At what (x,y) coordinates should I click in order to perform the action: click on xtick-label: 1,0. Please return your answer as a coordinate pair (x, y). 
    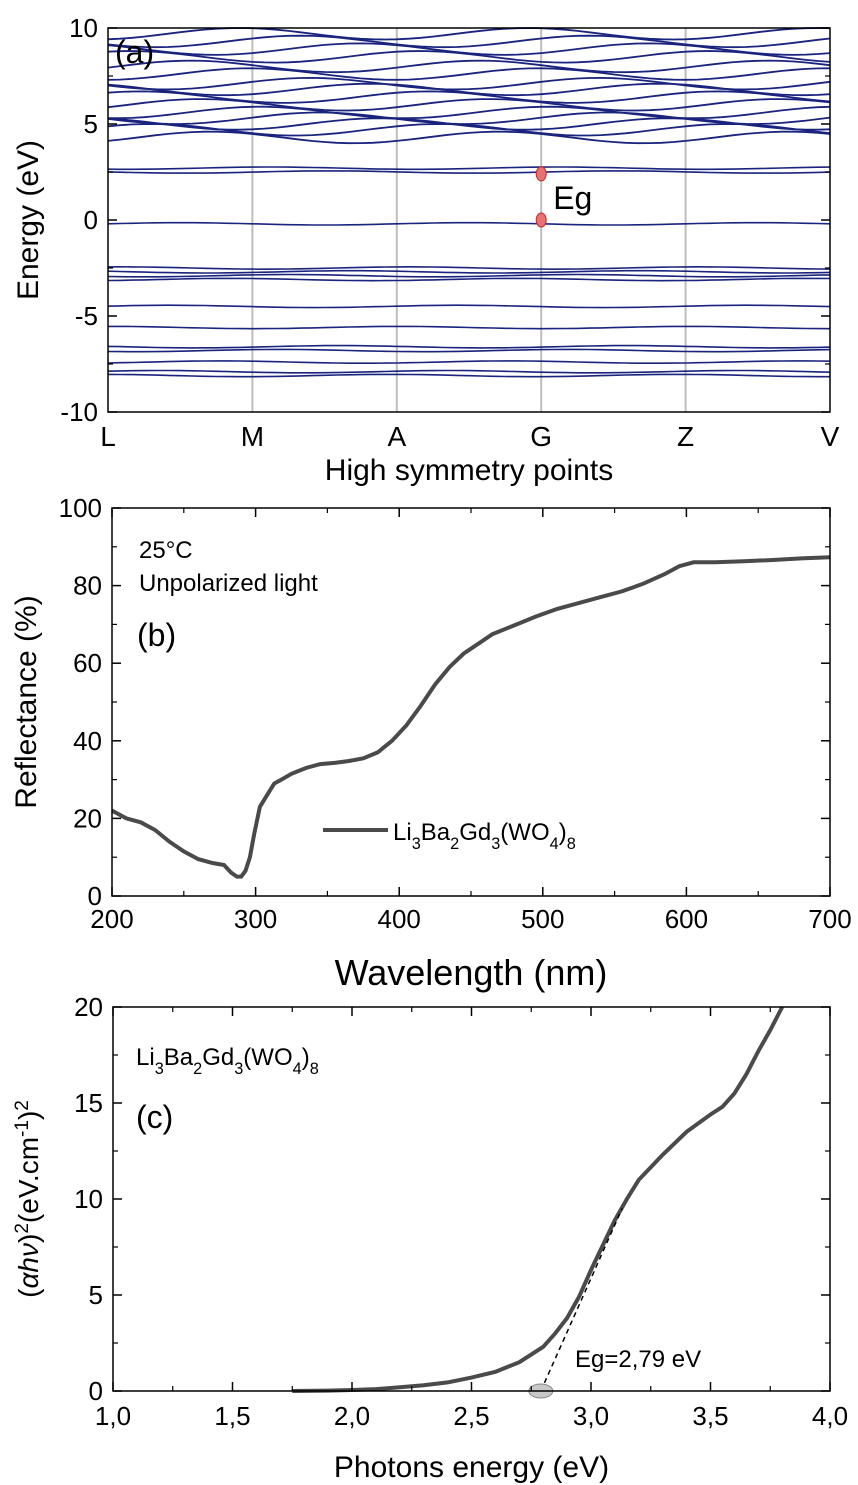
    Looking at the image, I should click on (113, 1416).